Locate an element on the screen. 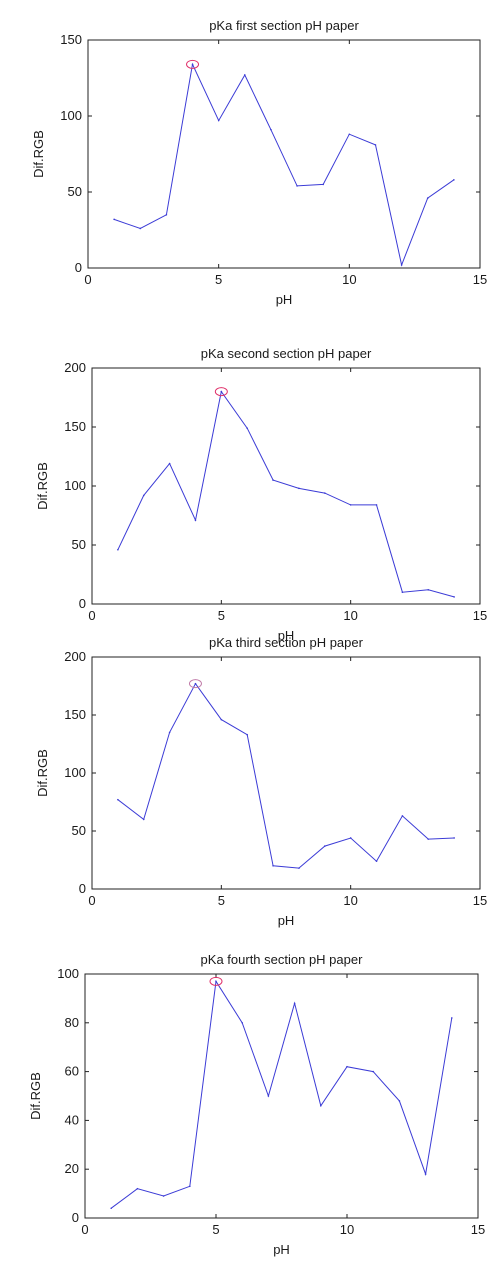  chart-title: pKa fourth section pH paper is located at coordinates (282, 959).